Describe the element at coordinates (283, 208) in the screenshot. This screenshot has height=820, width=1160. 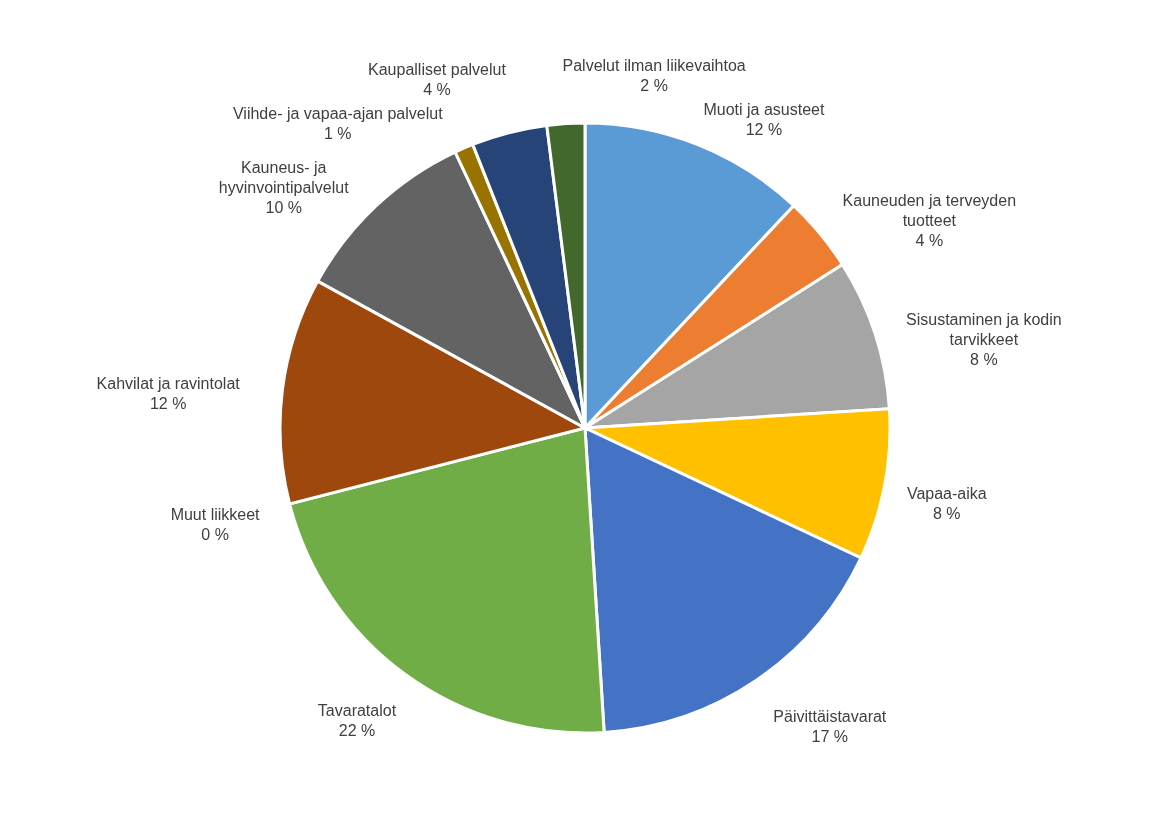
I see `data-label: 10 %` at that location.